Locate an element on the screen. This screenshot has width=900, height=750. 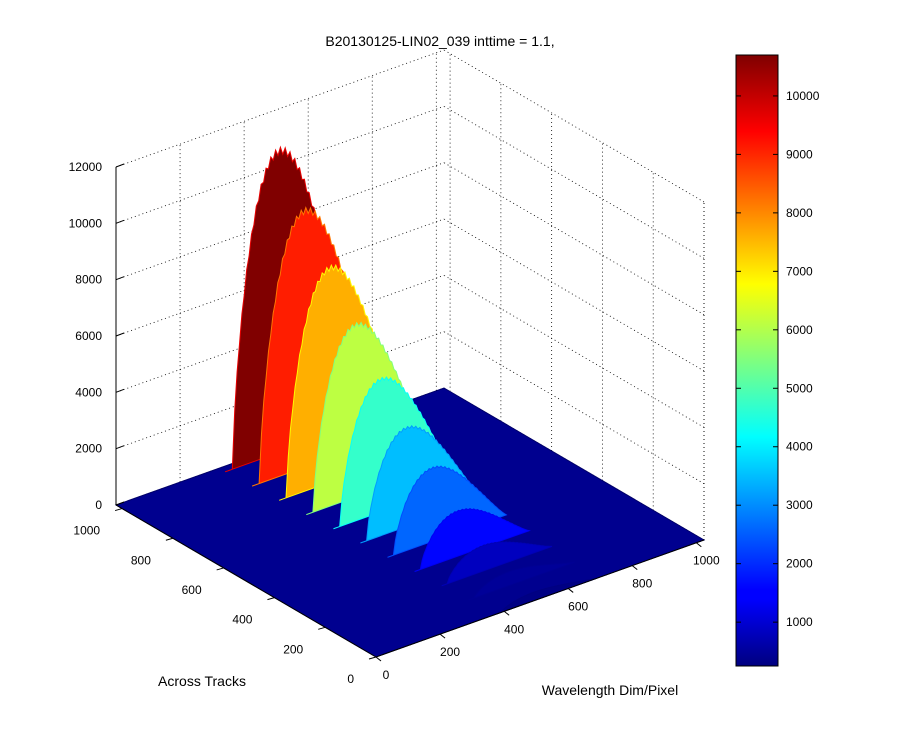
z-tick-label: 6000 is located at coordinates (88, 336).